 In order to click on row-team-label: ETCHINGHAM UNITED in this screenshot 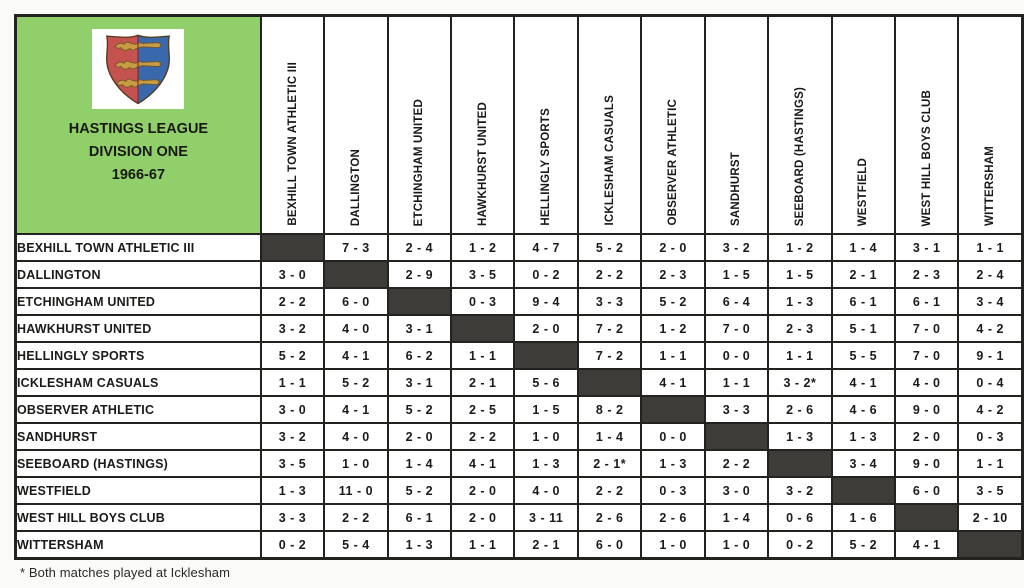, I will do `click(138, 301)`.